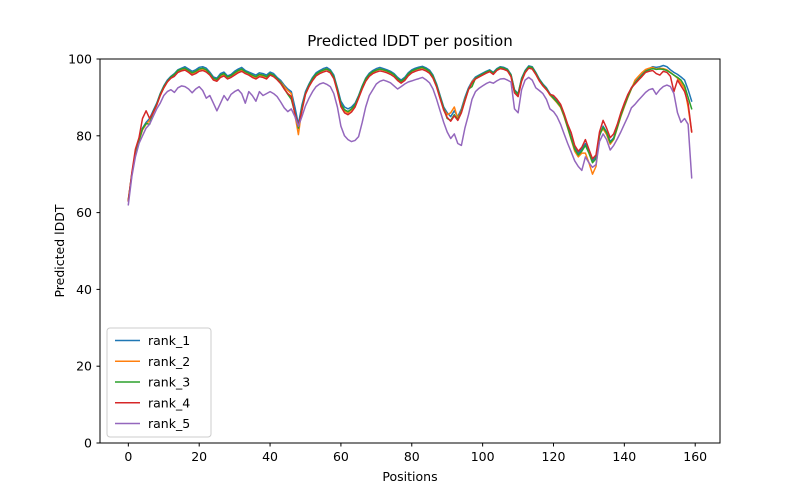 This screenshot has height=500, width=800. I want to click on x-tick-label-40: 40, so click(270, 456).